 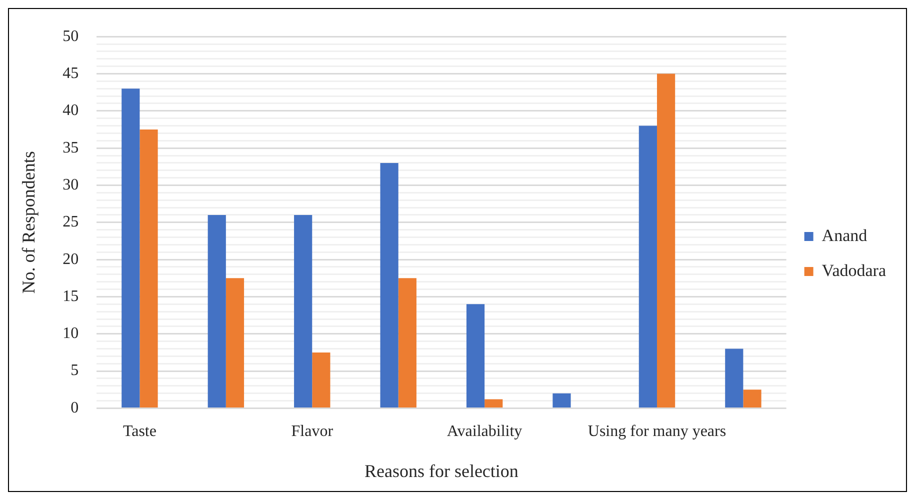 What do you see at coordinates (441, 470) in the screenshot?
I see `x-axis-title: Reasons for selection` at bounding box center [441, 470].